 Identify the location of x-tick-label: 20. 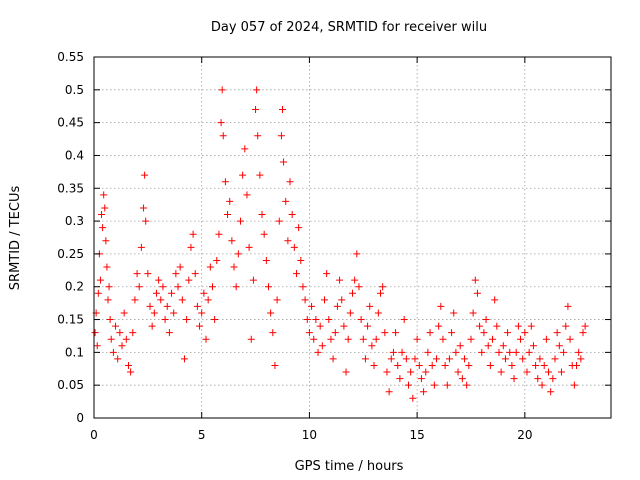
(524, 435).